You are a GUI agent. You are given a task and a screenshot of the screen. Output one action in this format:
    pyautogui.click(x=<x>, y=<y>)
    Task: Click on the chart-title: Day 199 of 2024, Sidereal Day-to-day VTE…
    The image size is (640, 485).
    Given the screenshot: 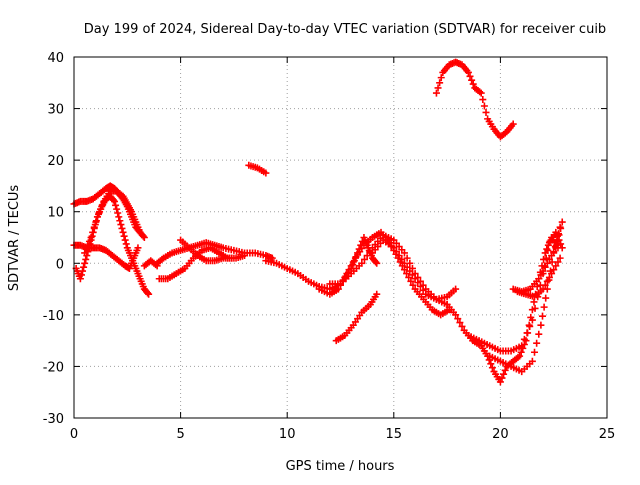 What is the action you would take?
    pyautogui.click(x=345, y=29)
    